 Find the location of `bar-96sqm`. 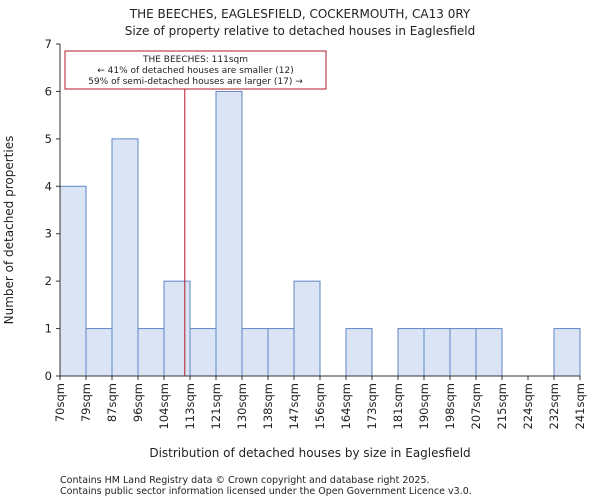

bar-96sqm is located at coordinates (151, 352).